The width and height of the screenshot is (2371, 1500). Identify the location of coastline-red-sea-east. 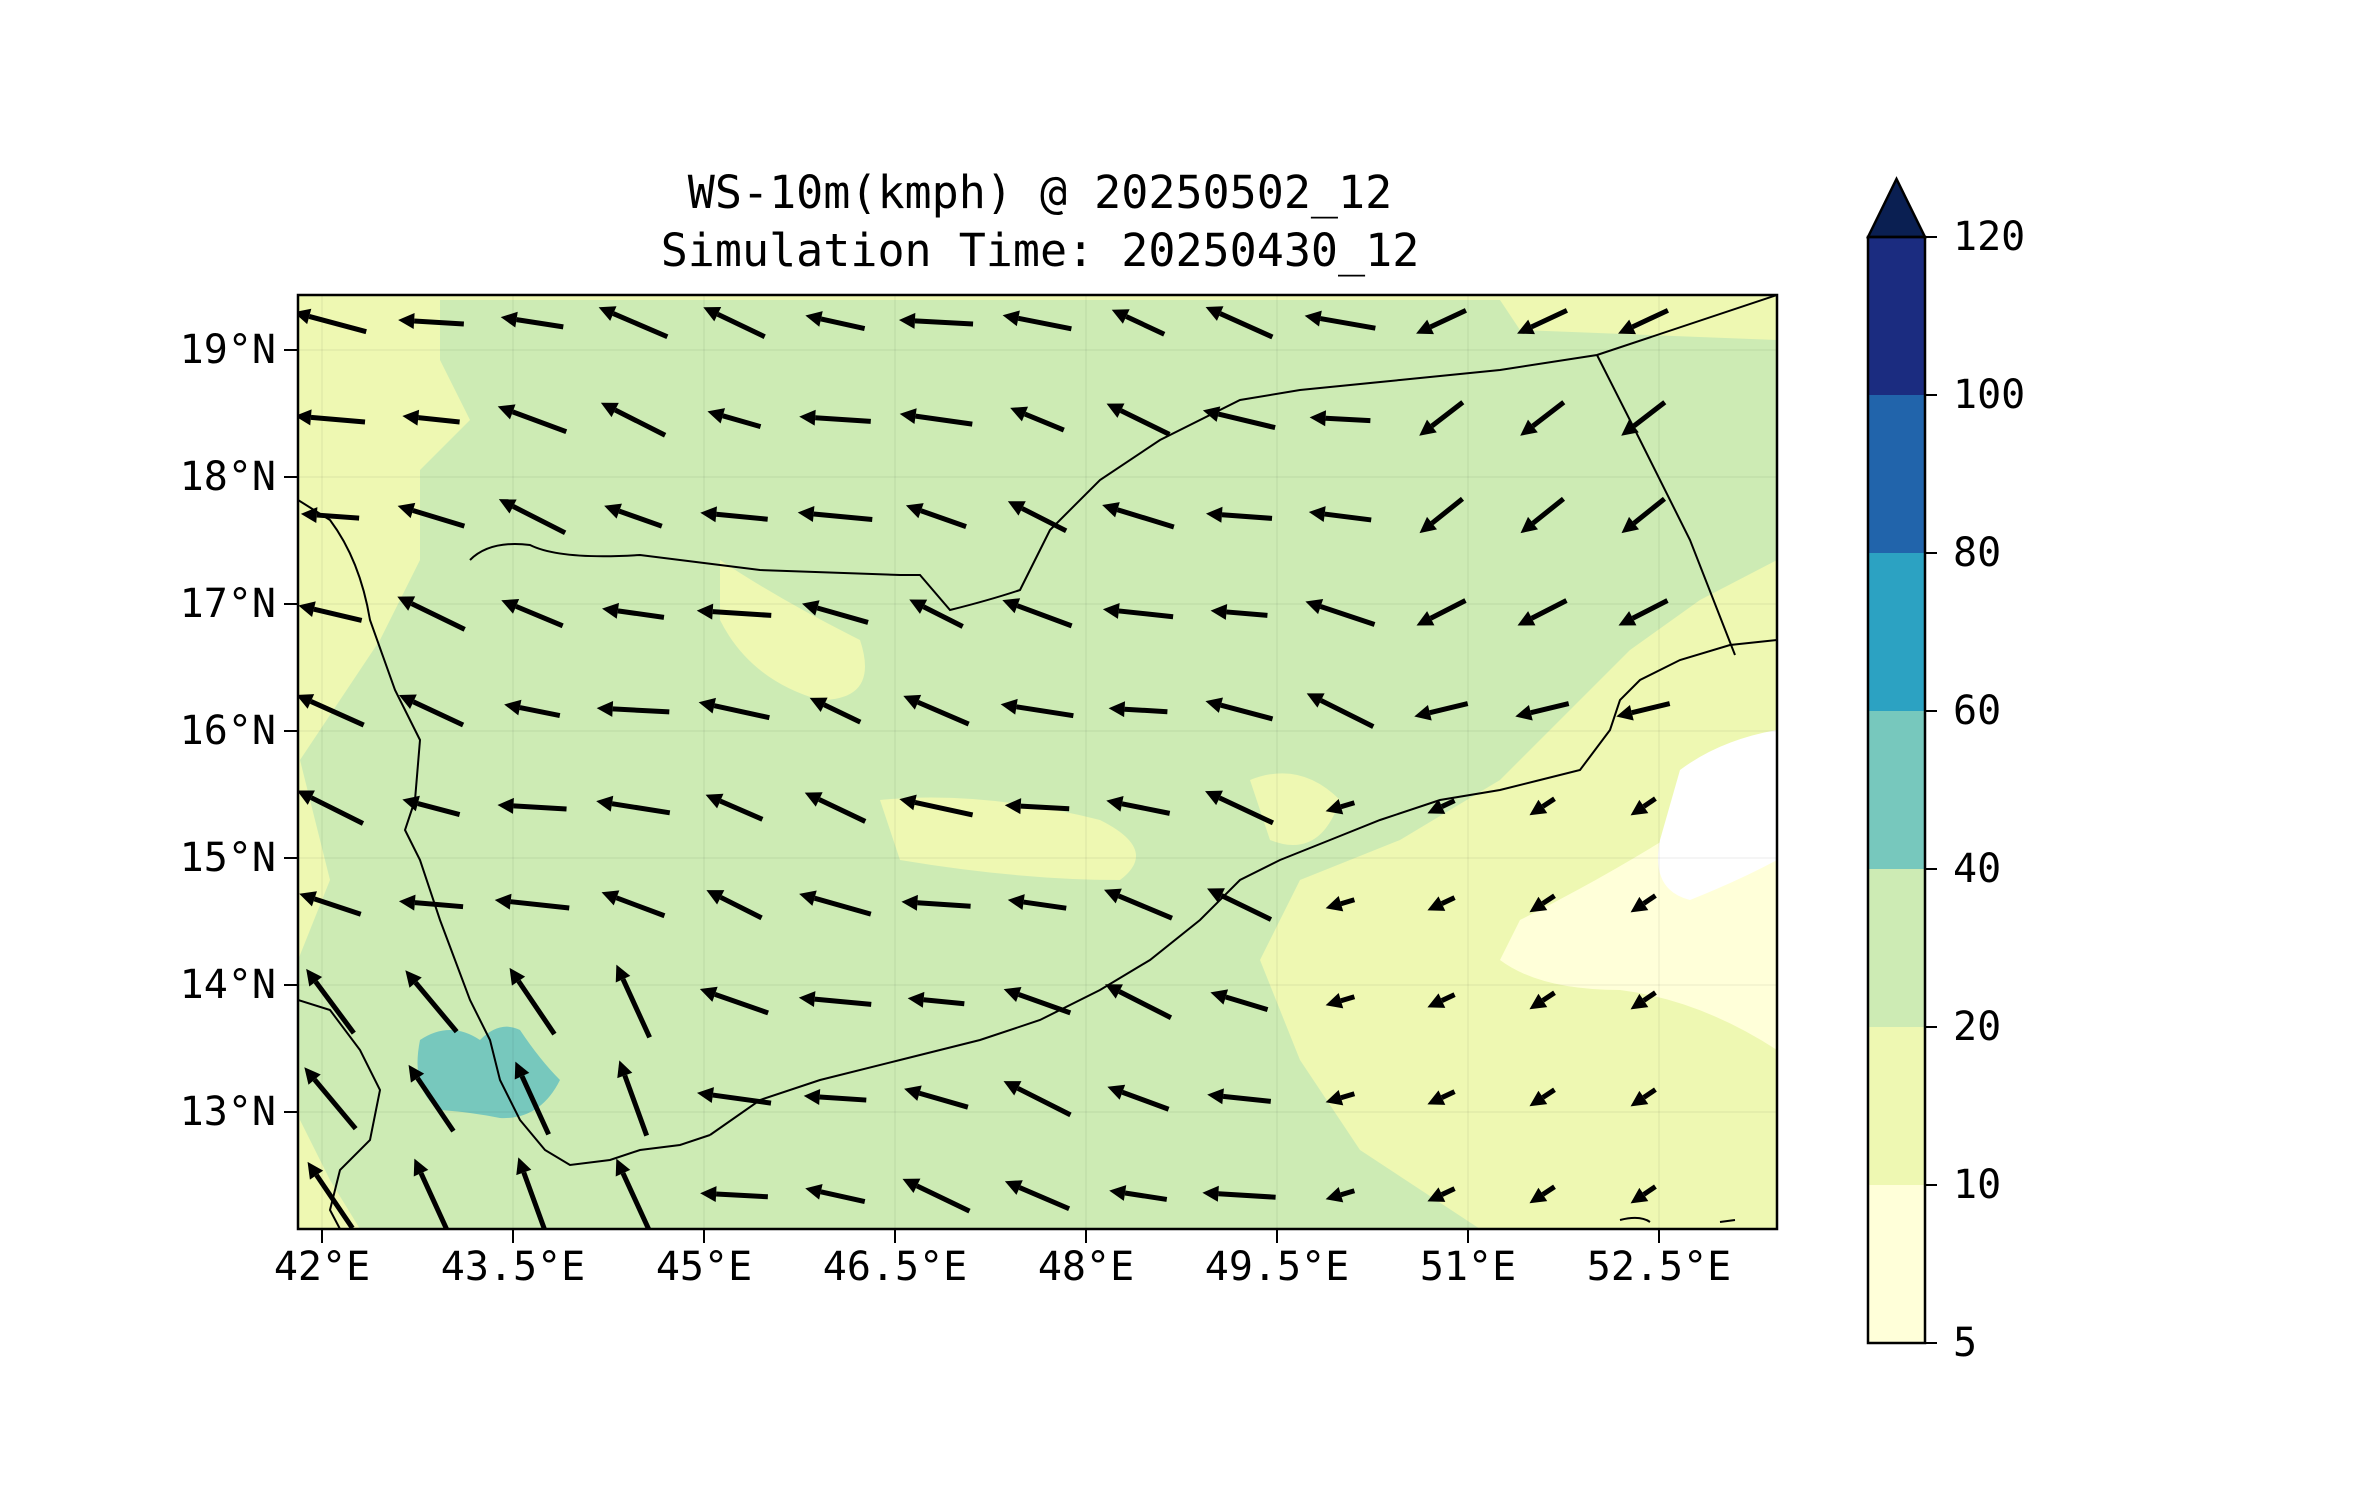
(504, 833).